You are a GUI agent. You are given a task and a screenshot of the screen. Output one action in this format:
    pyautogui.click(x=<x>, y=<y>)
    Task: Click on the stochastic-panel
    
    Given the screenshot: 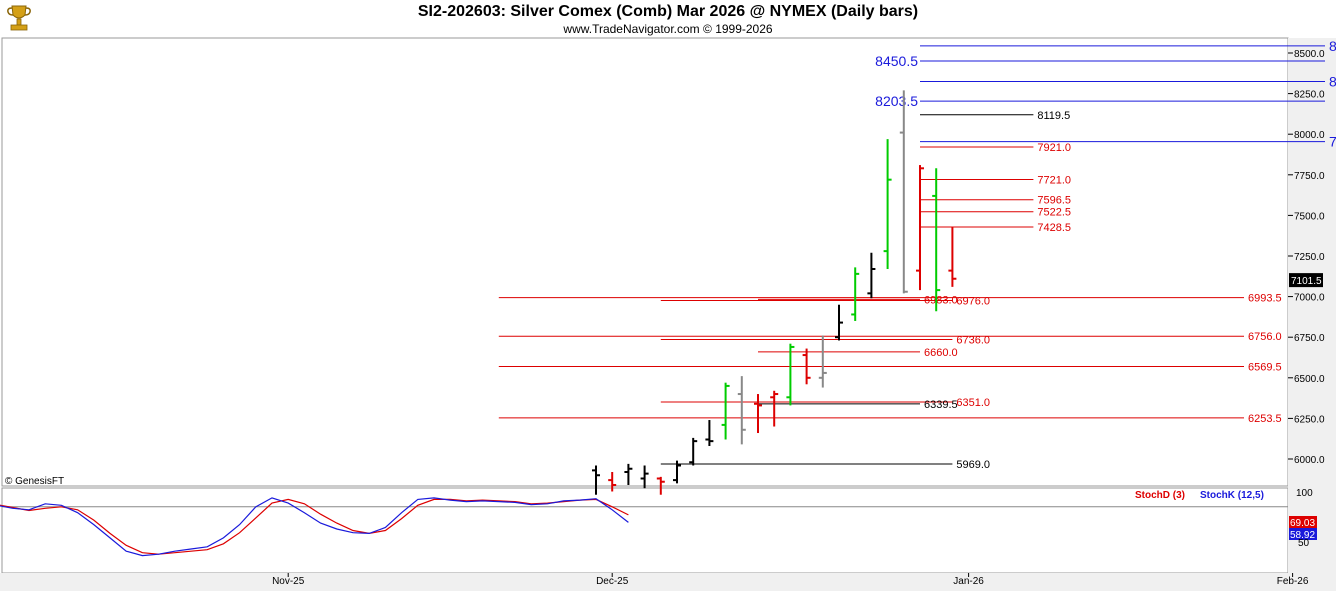 What is the action you would take?
    pyautogui.click(x=645, y=530)
    